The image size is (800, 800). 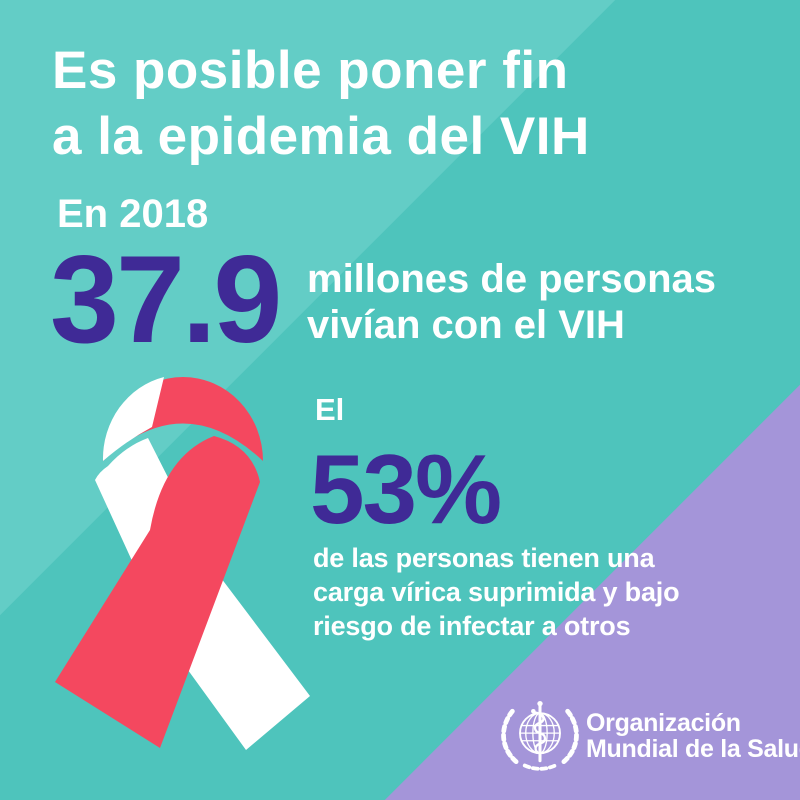 What do you see at coordinates (510, 736) in the screenshot?
I see `laurel-left` at bounding box center [510, 736].